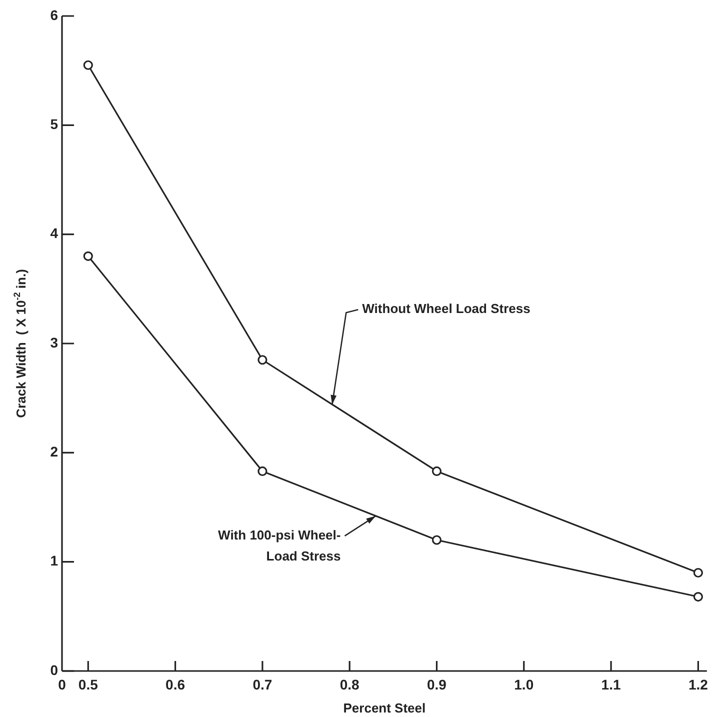 The image size is (714, 717). What do you see at coordinates (384, 708) in the screenshot?
I see `x-axis-title: Percent Steel` at bounding box center [384, 708].